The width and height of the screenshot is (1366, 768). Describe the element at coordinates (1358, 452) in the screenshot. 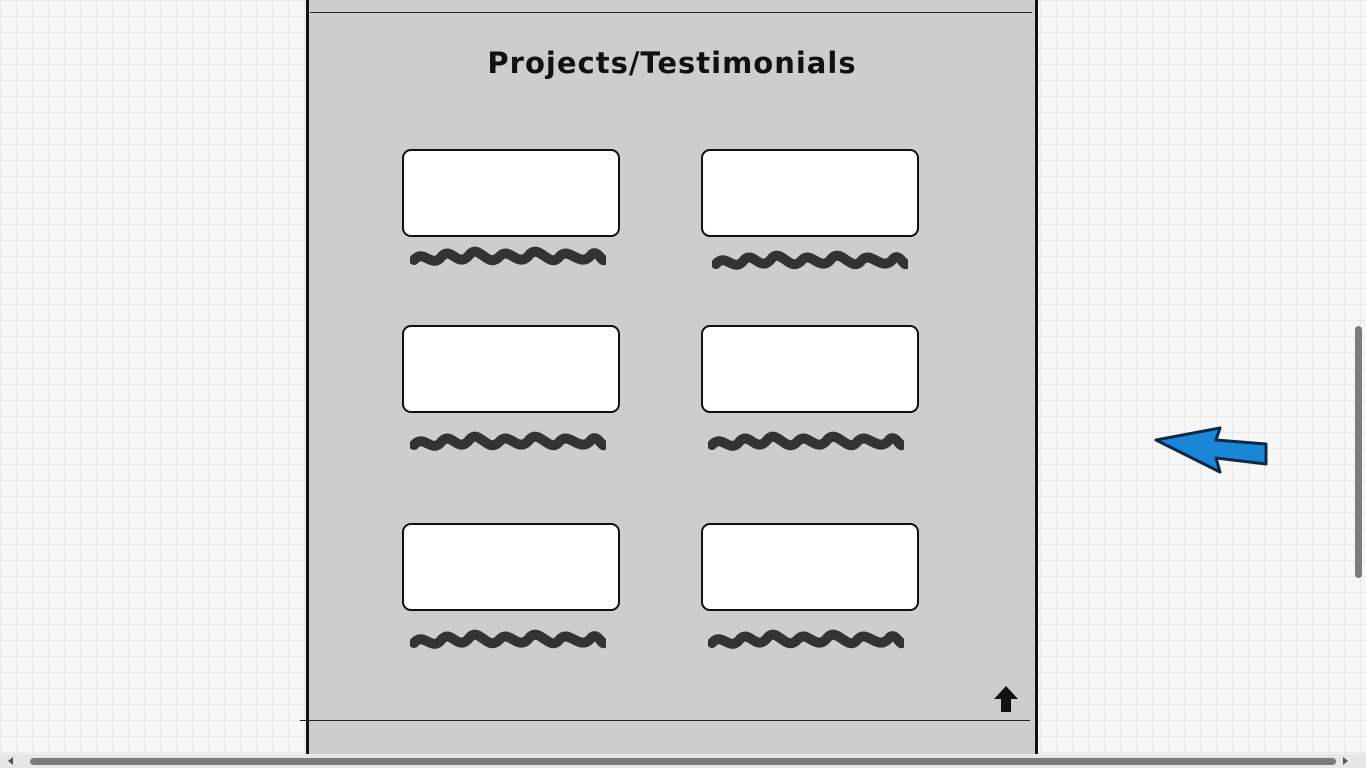

I see `vertical-scrollbar-thumb` at that location.